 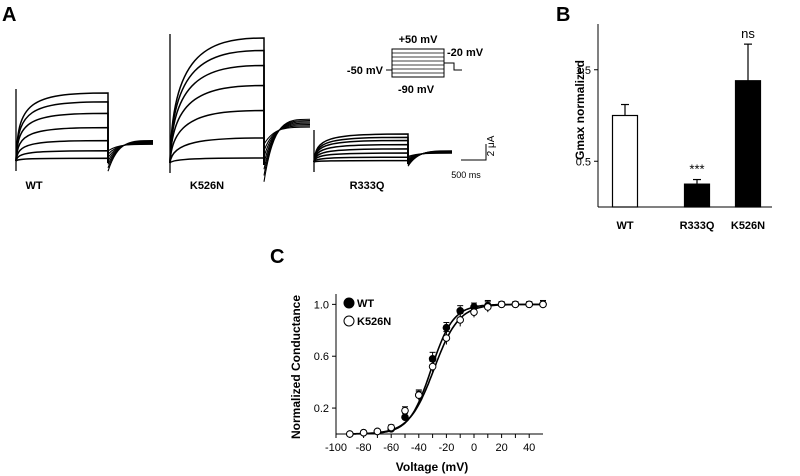 I want to click on scale-bar-x-label: 500 ms, so click(x=466, y=175).